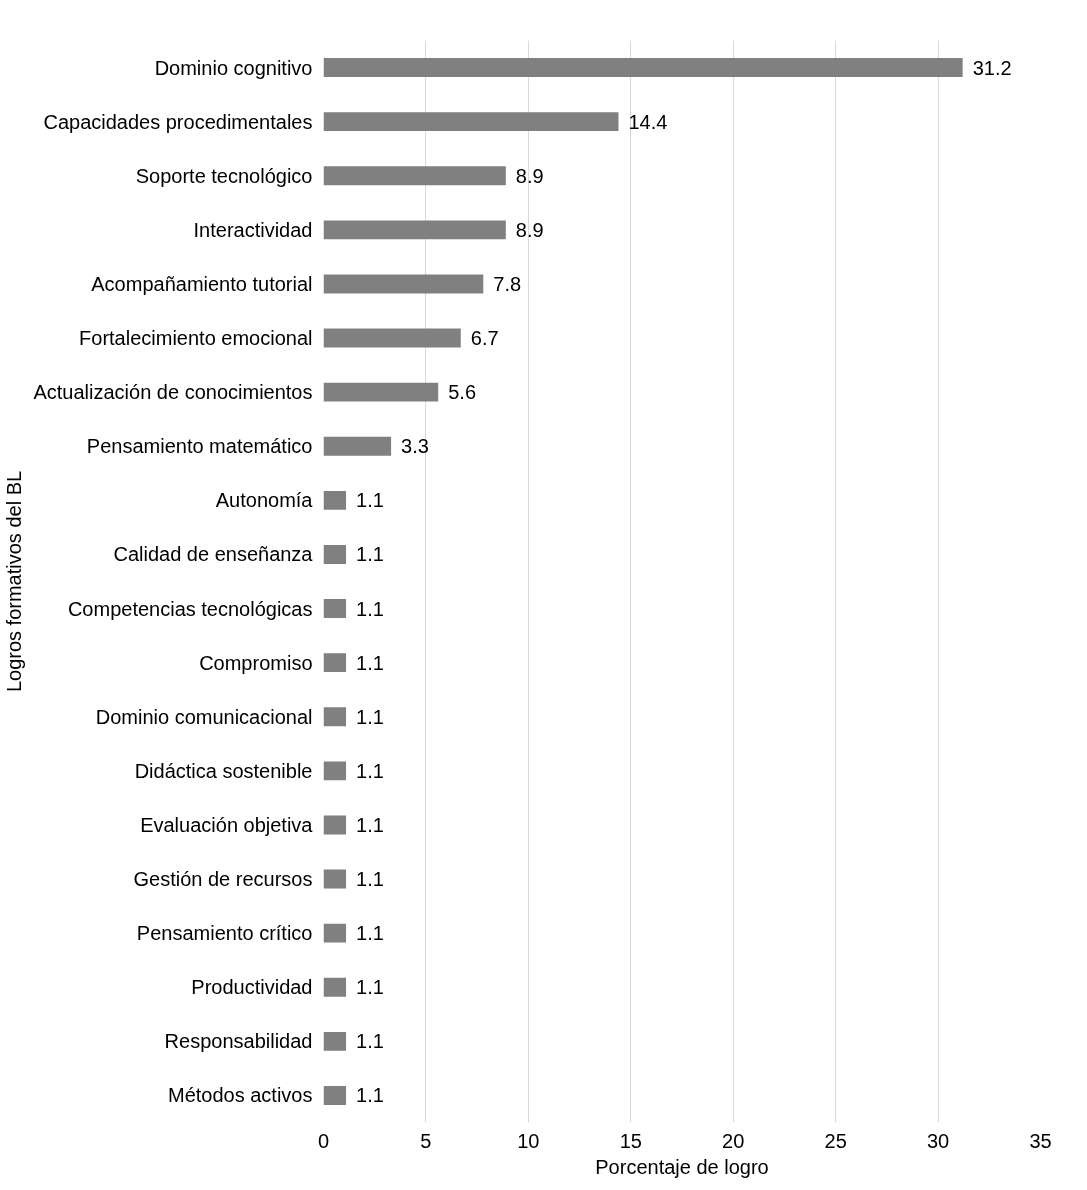 This screenshot has width=1087, height=1190. I want to click on y-axis-title: Logros formativos del BL, so click(14, 581).